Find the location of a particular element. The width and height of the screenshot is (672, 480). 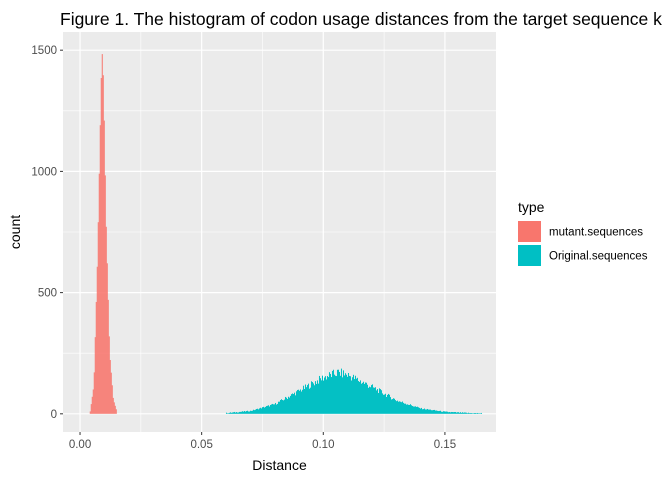

legend-label-original: Original.sequences is located at coordinates (598, 257).